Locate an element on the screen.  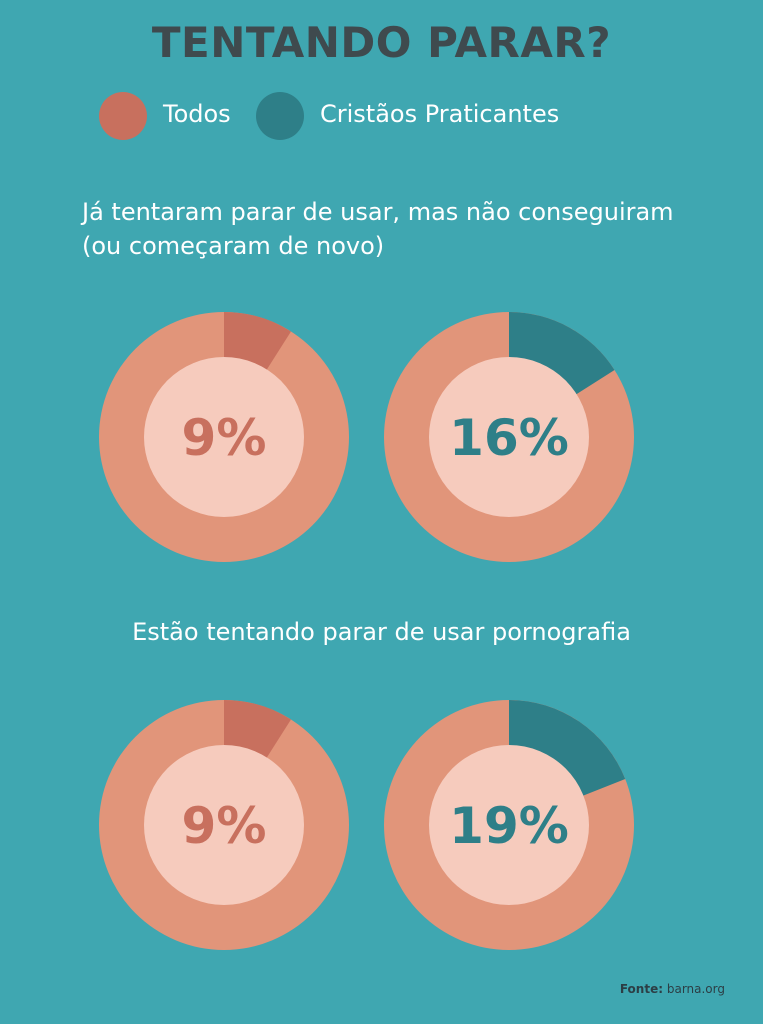
legend: Todos Cristãos Praticantes is located at coordinates (381, 116).